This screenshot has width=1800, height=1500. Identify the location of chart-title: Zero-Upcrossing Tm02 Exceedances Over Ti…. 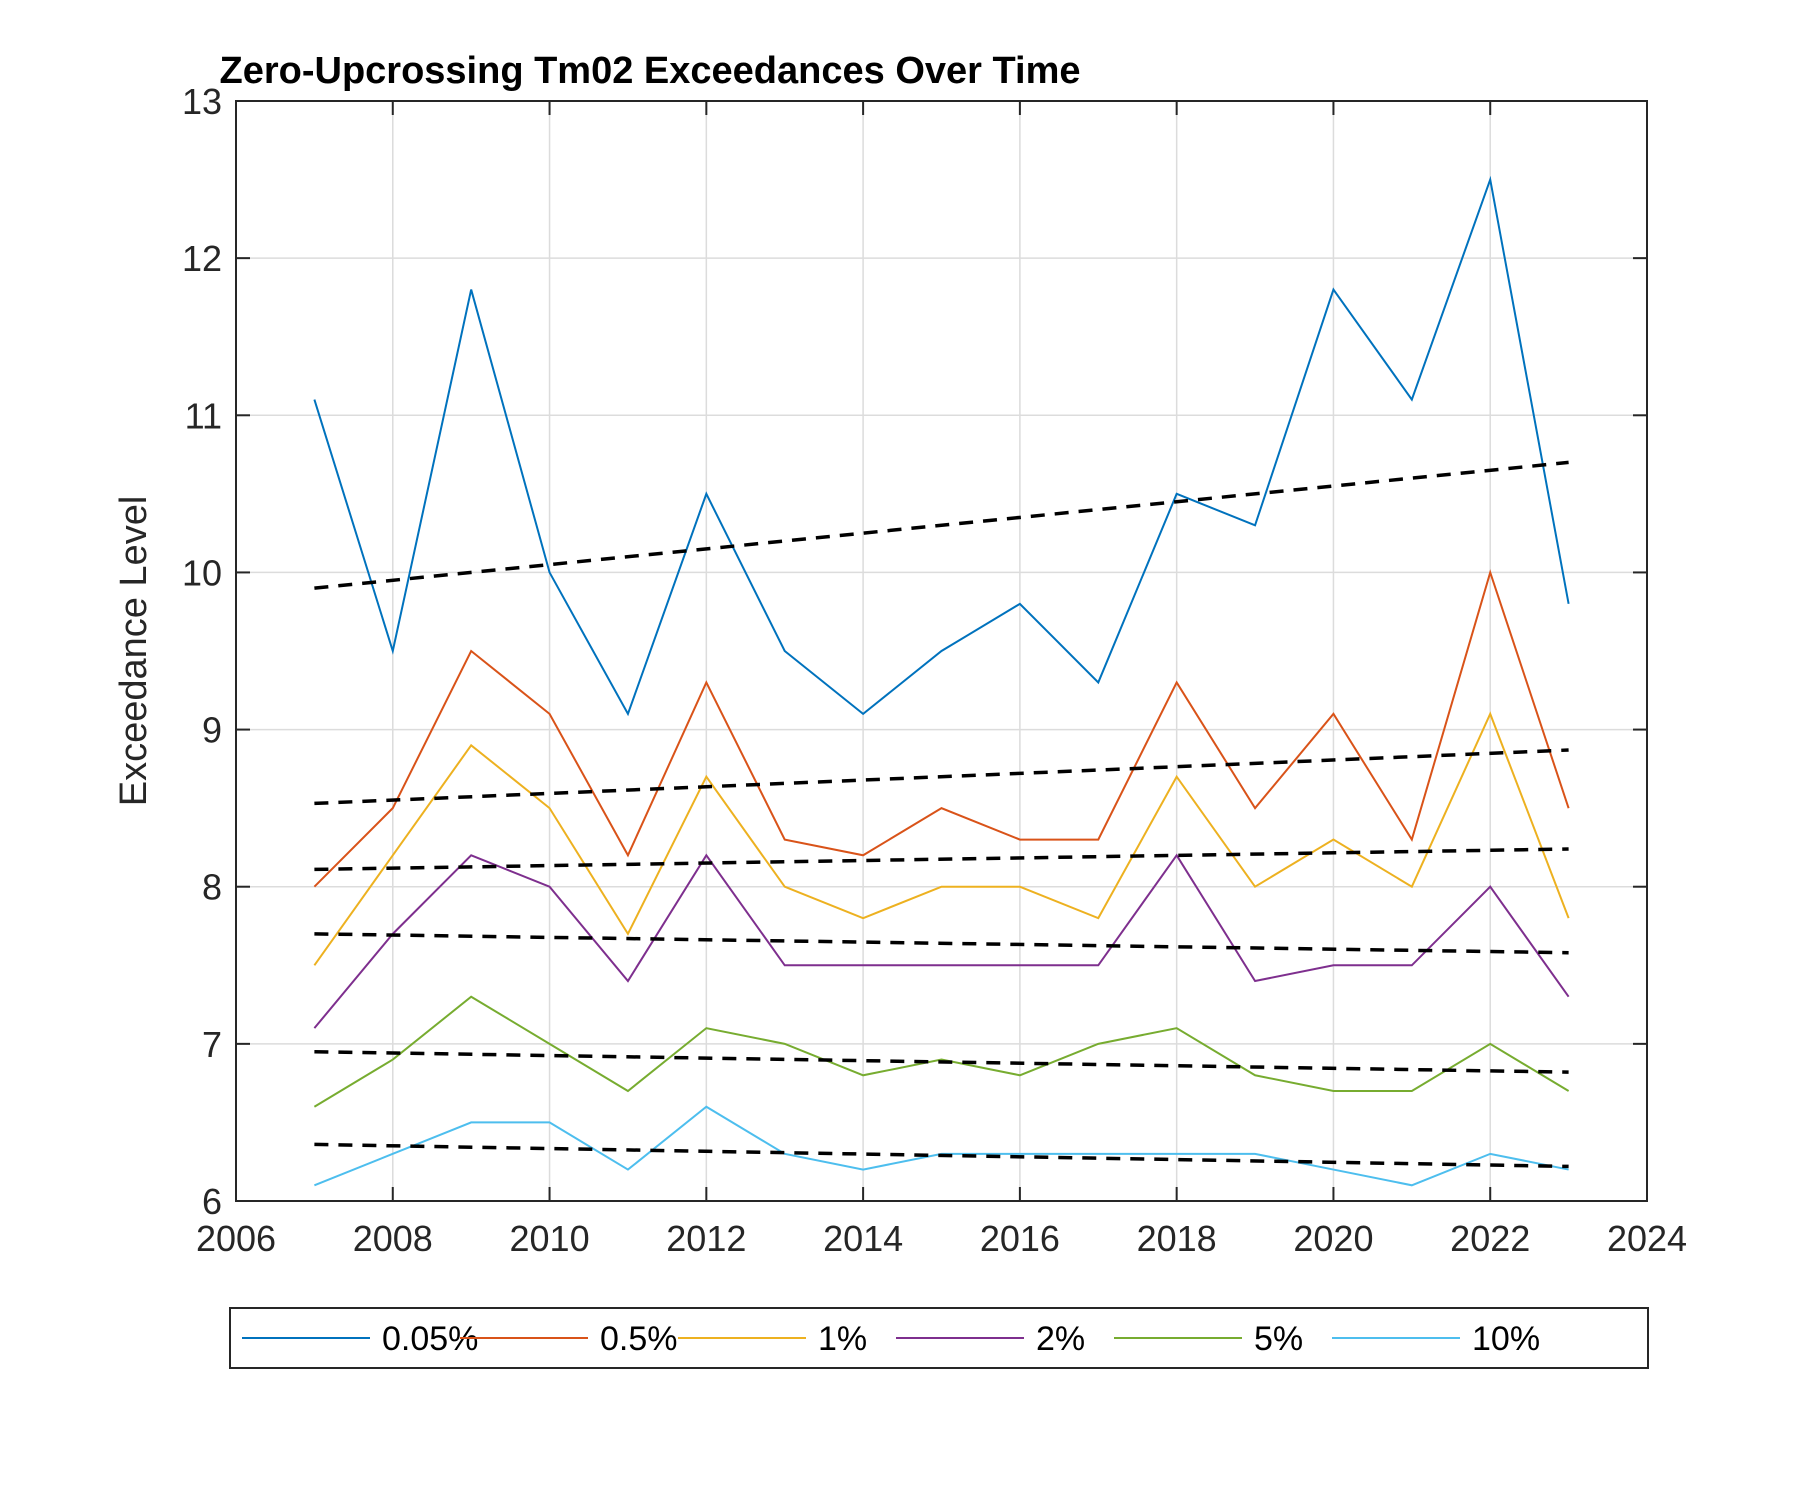
(650, 71).